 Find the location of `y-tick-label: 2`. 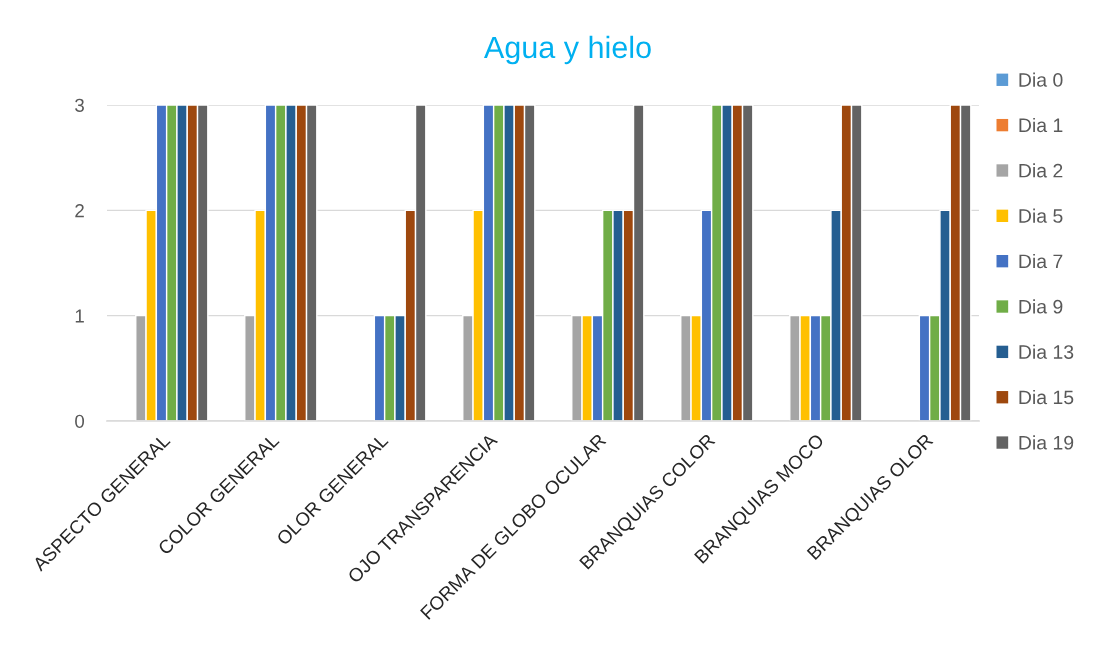

y-tick-label: 2 is located at coordinates (79, 211).